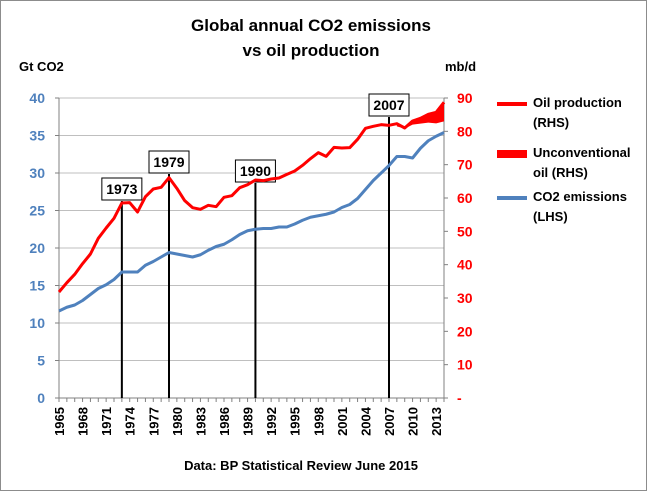 This screenshot has height=491, width=647. Describe the element at coordinates (512, 198) in the screenshot. I see `legend-swatch-co2` at that location.